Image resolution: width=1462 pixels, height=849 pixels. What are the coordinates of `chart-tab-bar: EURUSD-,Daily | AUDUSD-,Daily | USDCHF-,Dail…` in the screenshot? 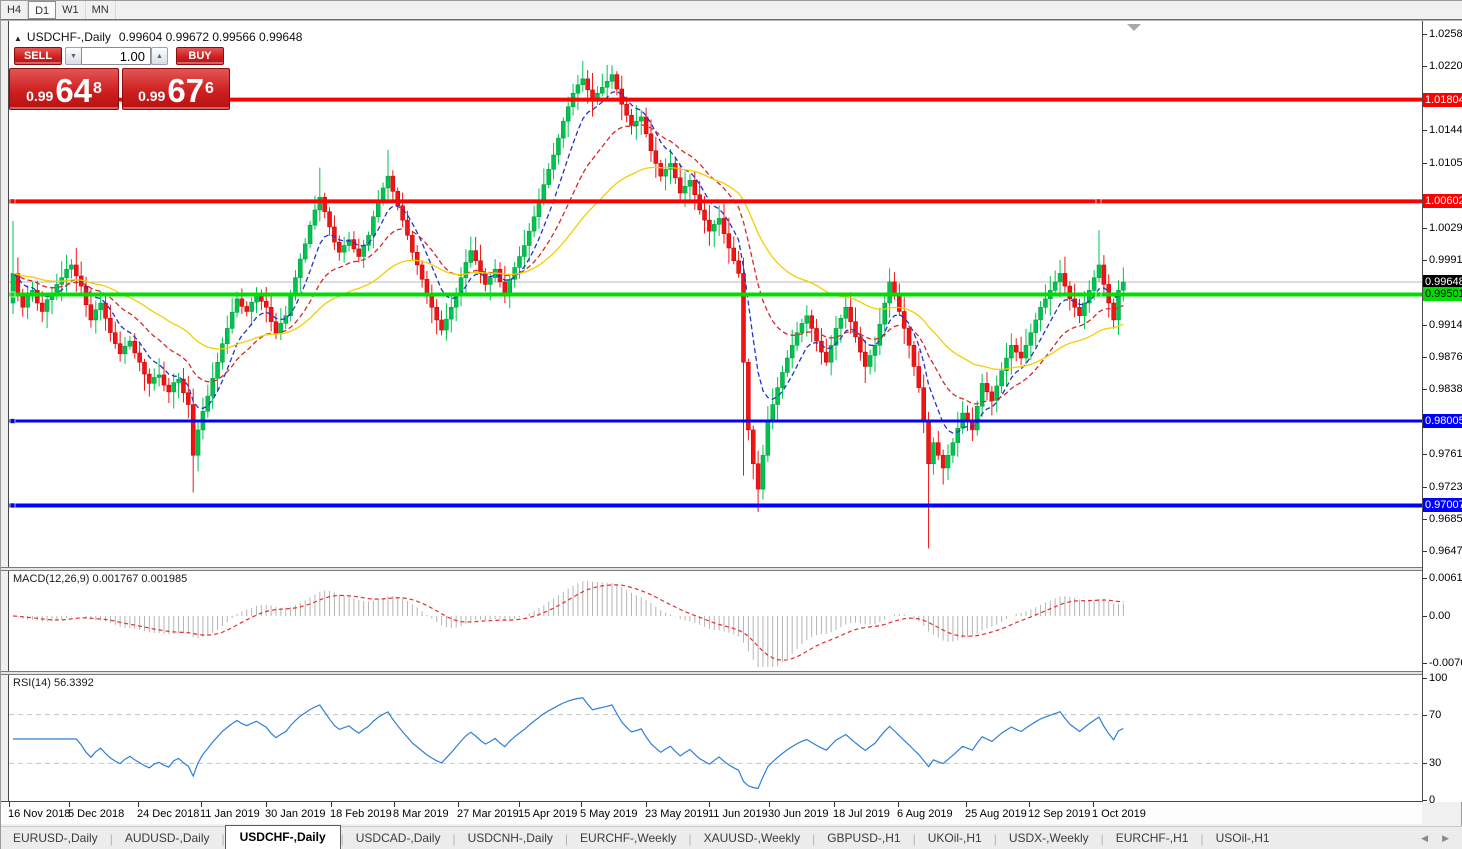 It's located at (731, 837).